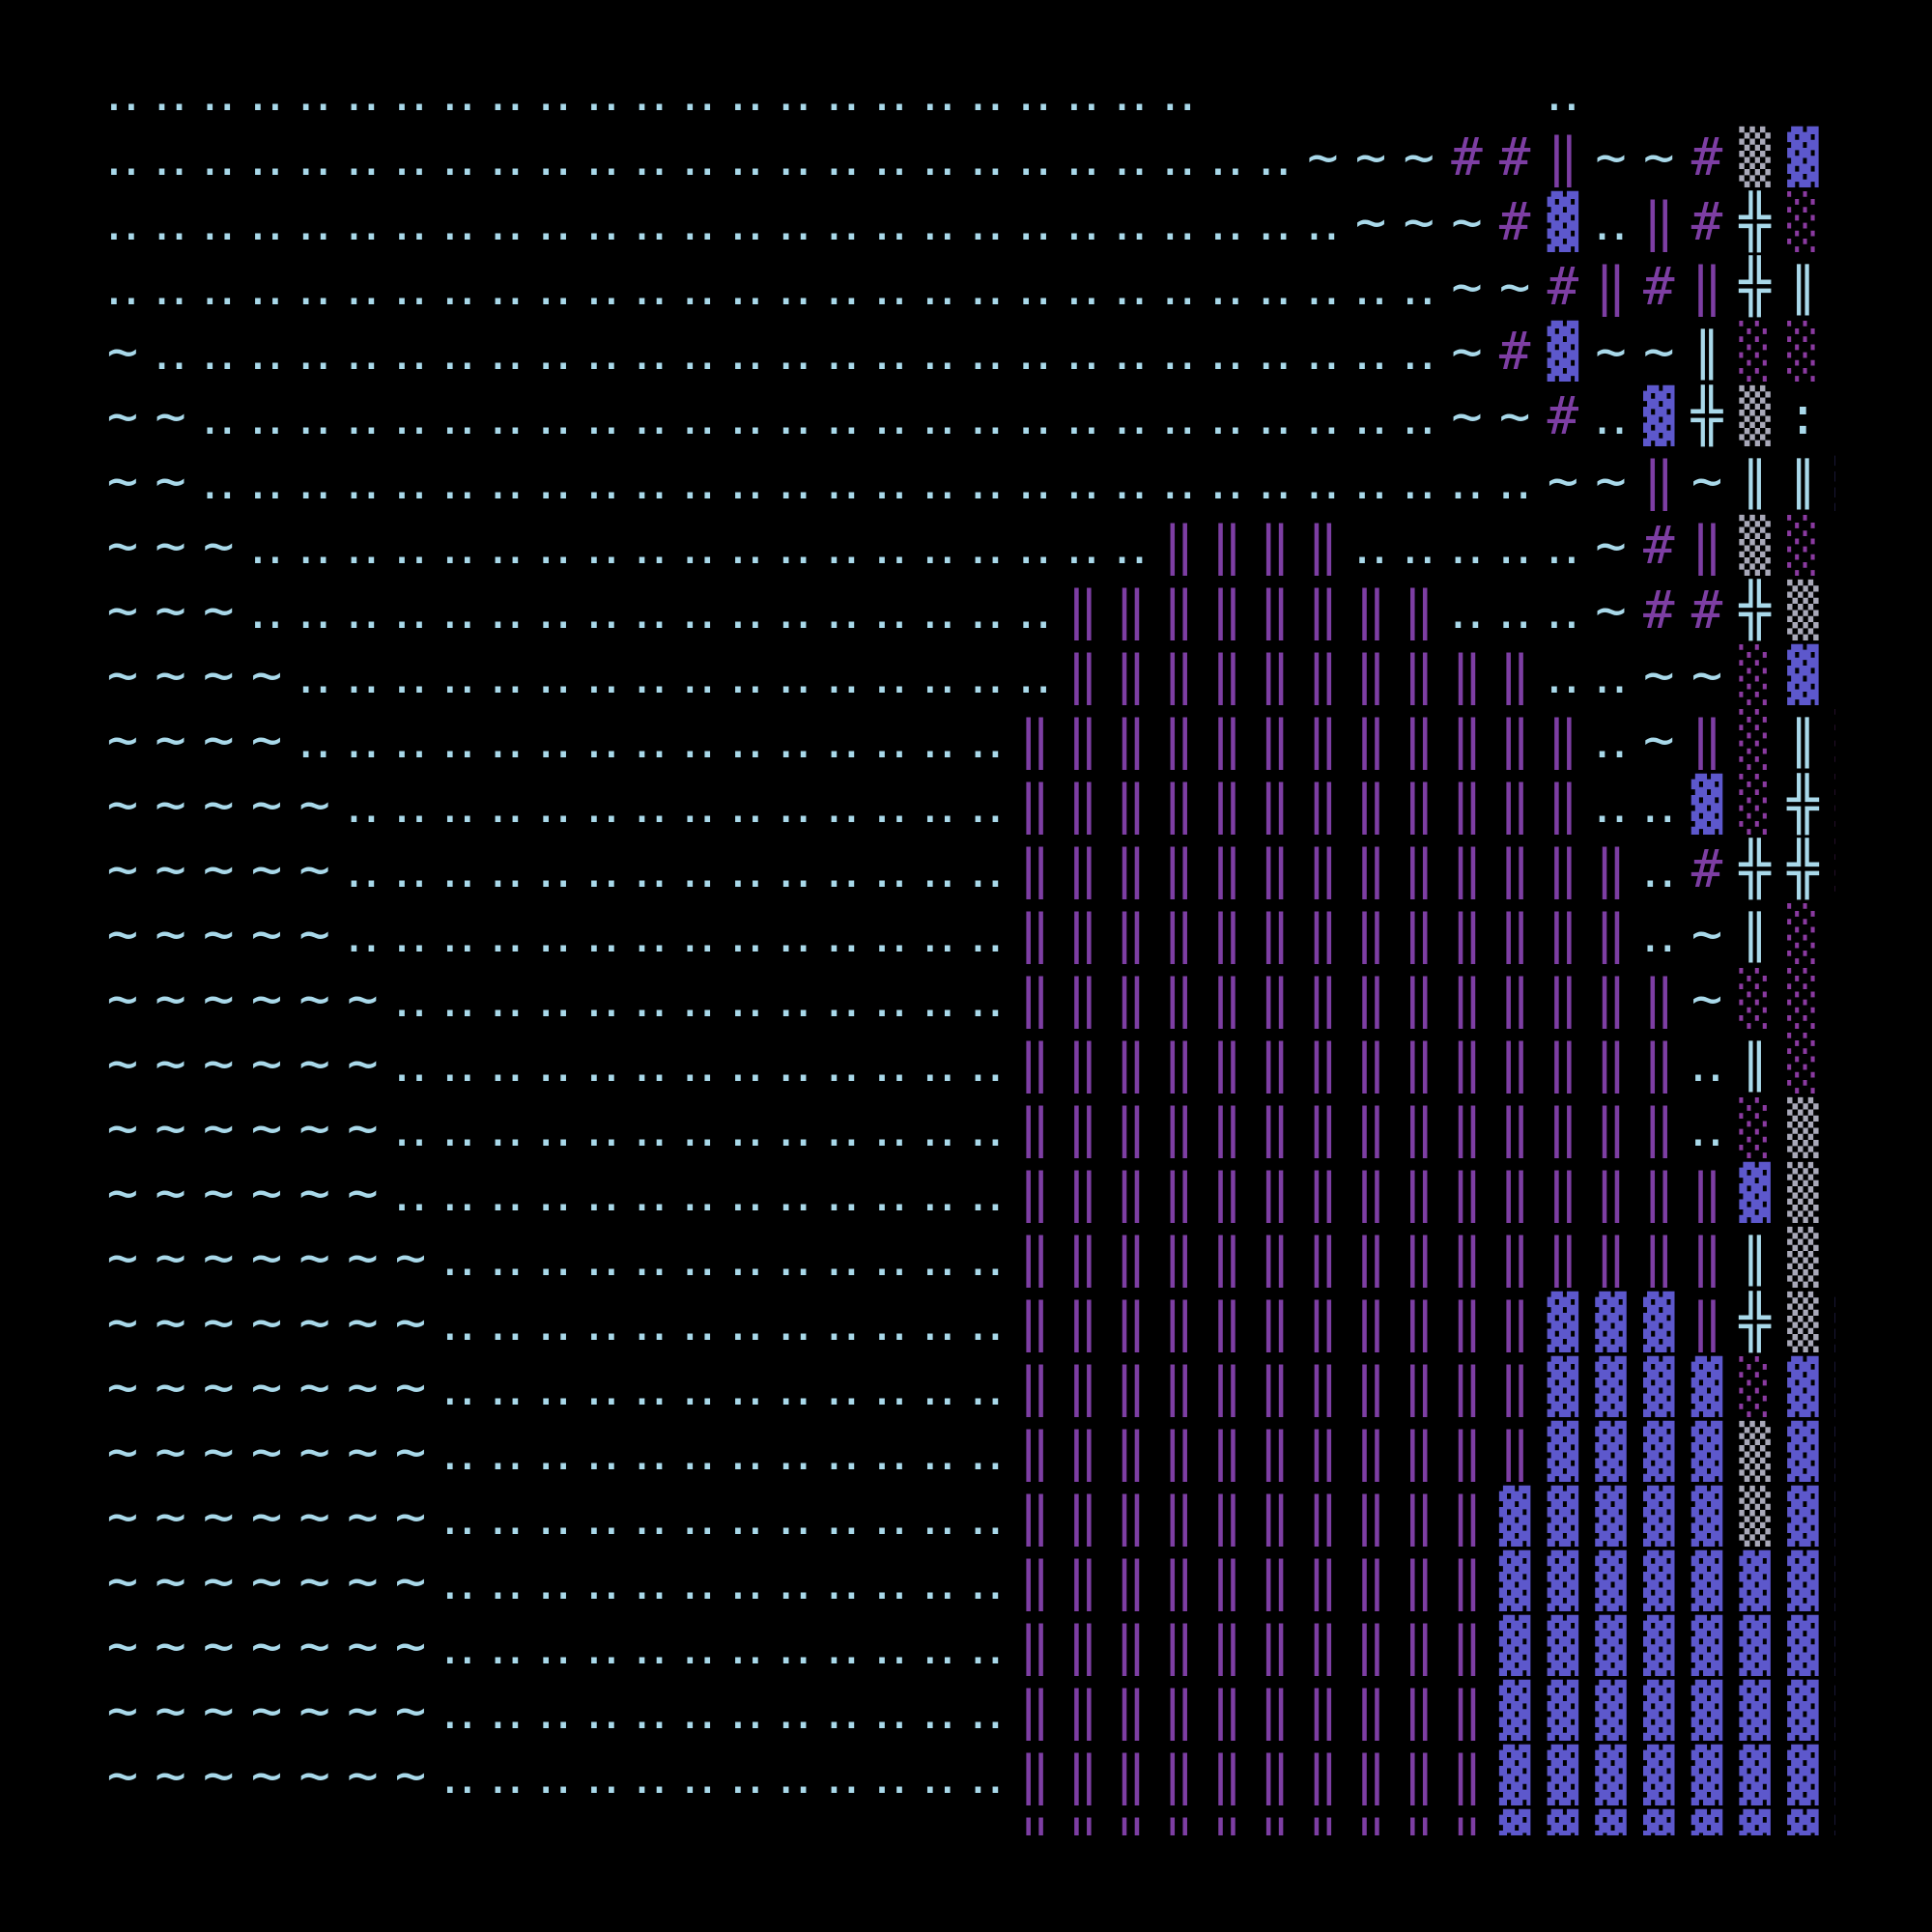 Image resolution: width=1932 pixels, height=1932 pixels. What do you see at coordinates (1851, 933) in the screenshot?
I see `tile-glyph: :` at bounding box center [1851, 933].